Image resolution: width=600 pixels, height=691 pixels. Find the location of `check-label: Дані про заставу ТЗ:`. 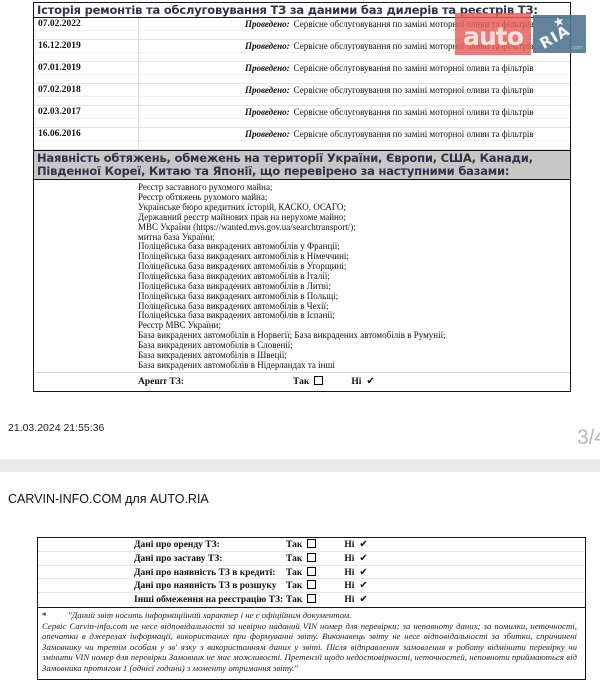

check-label: Дані про заставу ТЗ: is located at coordinates (178, 558).